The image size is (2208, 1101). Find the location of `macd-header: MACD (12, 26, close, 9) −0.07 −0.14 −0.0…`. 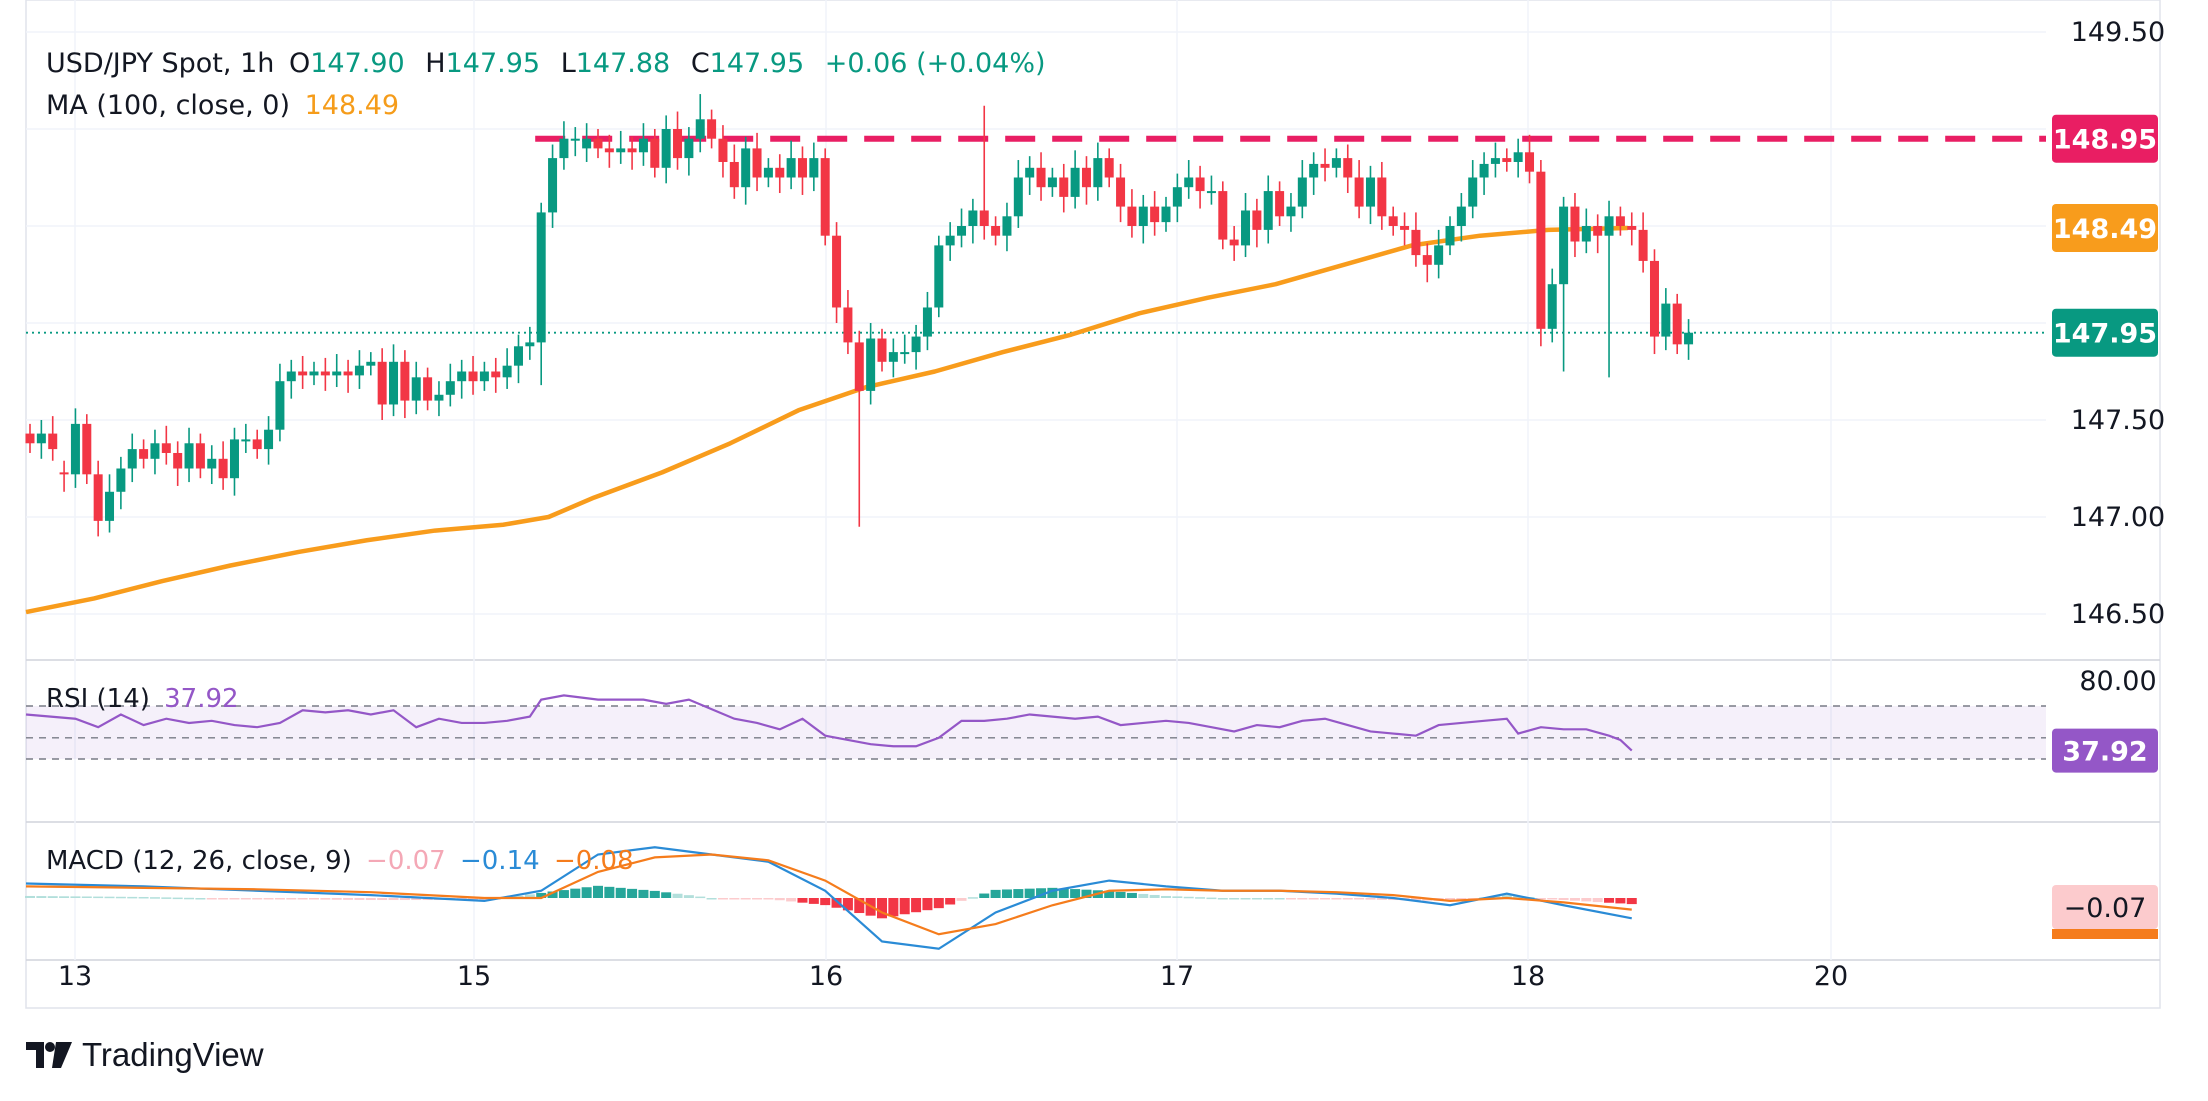

macd-header: MACD (12, 26, close, 9) −0.07 −0.14 −0.0… is located at coordinates (343, 861).